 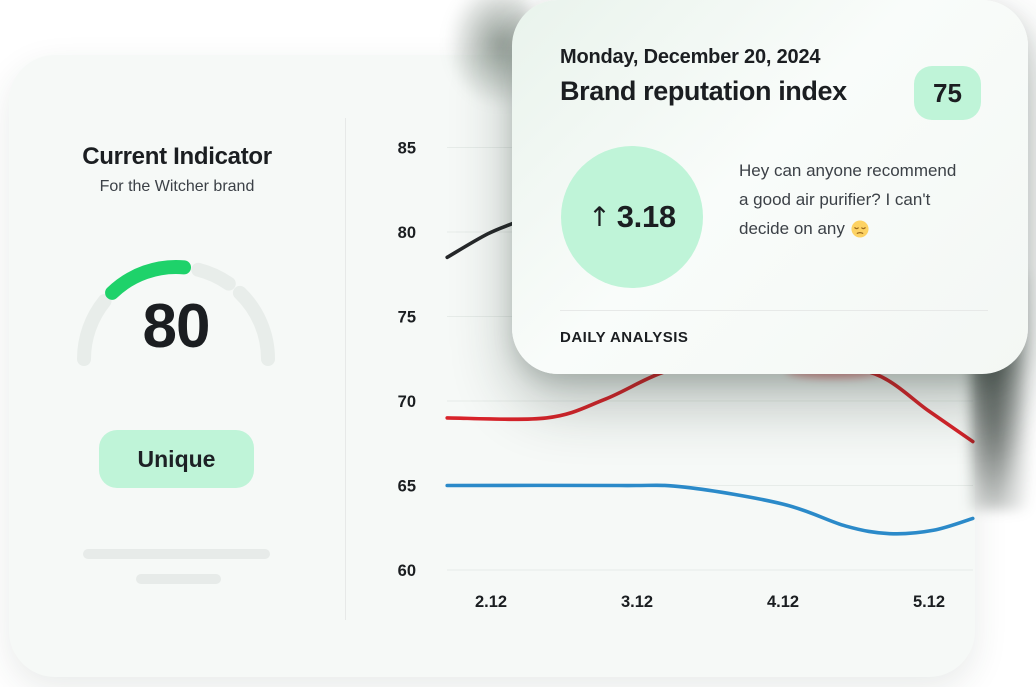 I want to click on delta-circle: ↑ 3.18, so click(x=632, y=217).